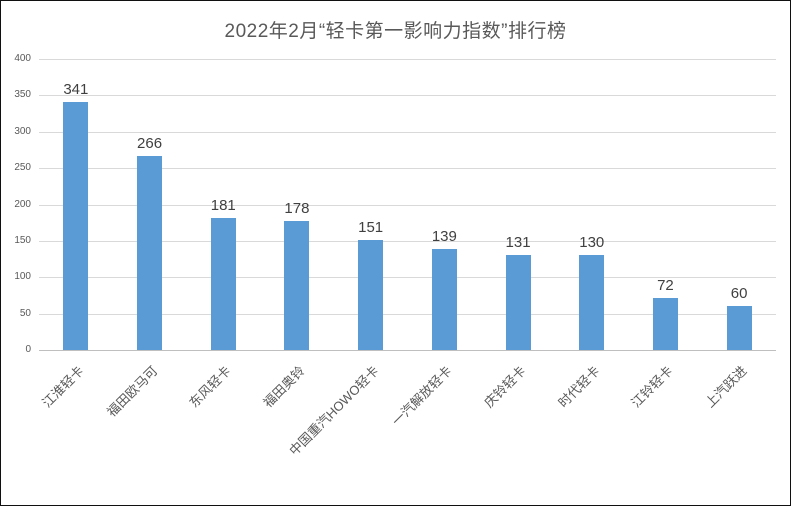 The image size is (791, 506). Describe the element at coordinates (444, 236) in the screenshot. I see `bar-value-label: 139` at that location.